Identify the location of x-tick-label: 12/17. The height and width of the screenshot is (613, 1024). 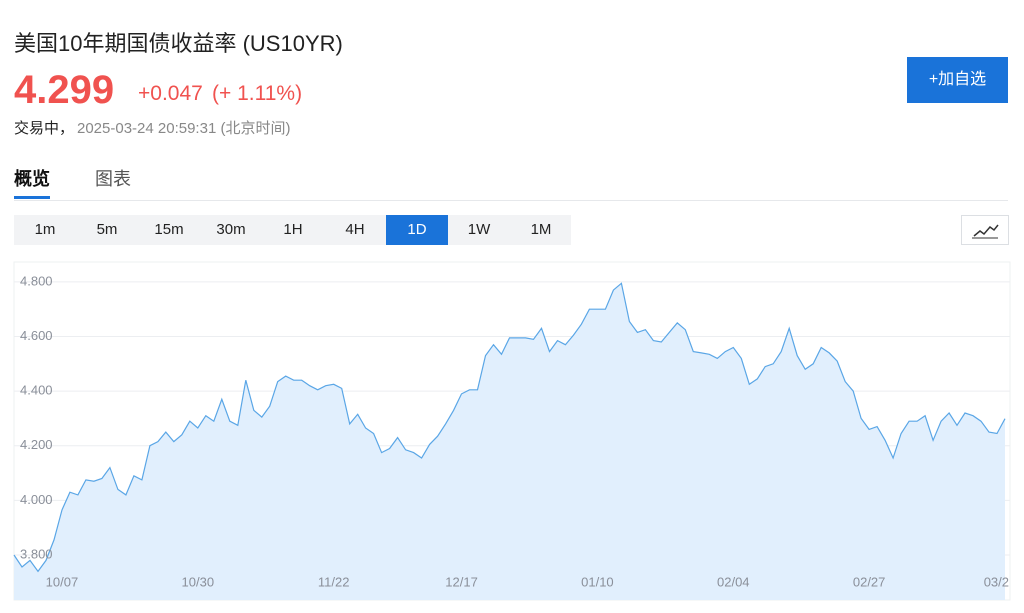
(461, 581).